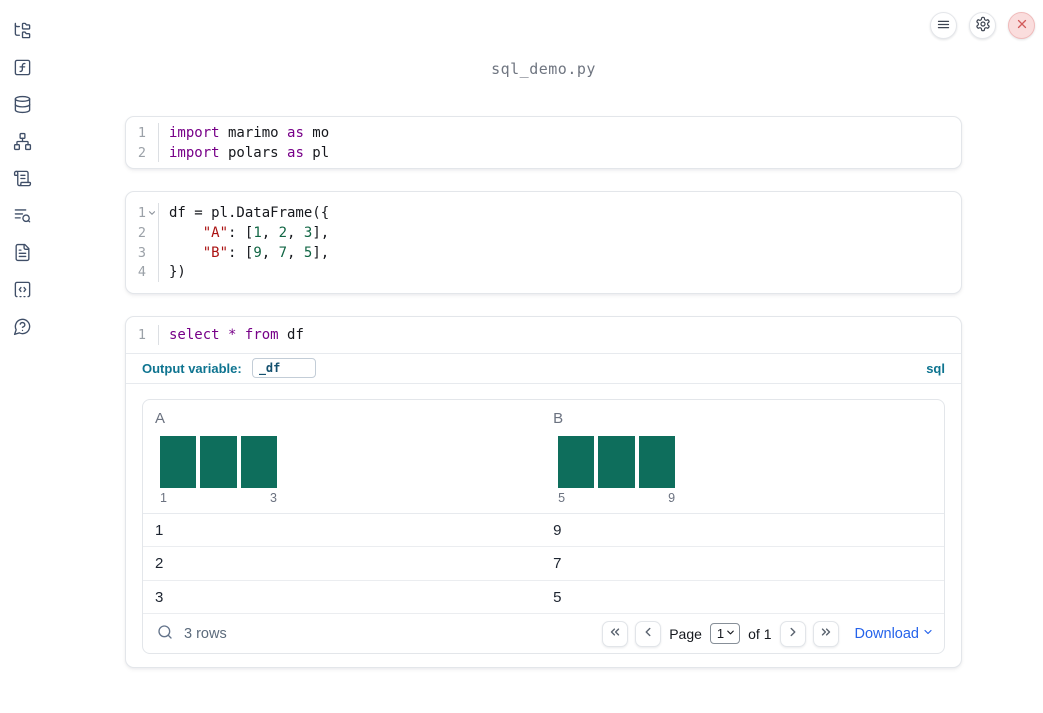 This screenshot has width=1043, height=713. What do you see at coordinates (22, 356) in the screenshot?
I see `helper-sidebar` at bounding box center [22, 356].